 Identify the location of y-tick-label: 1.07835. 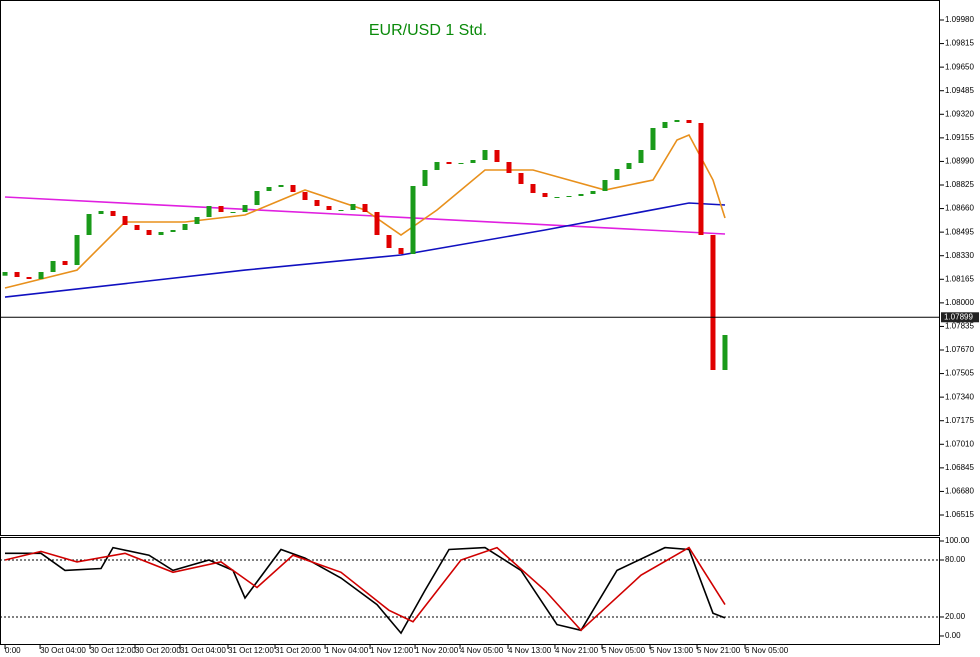
(959, 326).